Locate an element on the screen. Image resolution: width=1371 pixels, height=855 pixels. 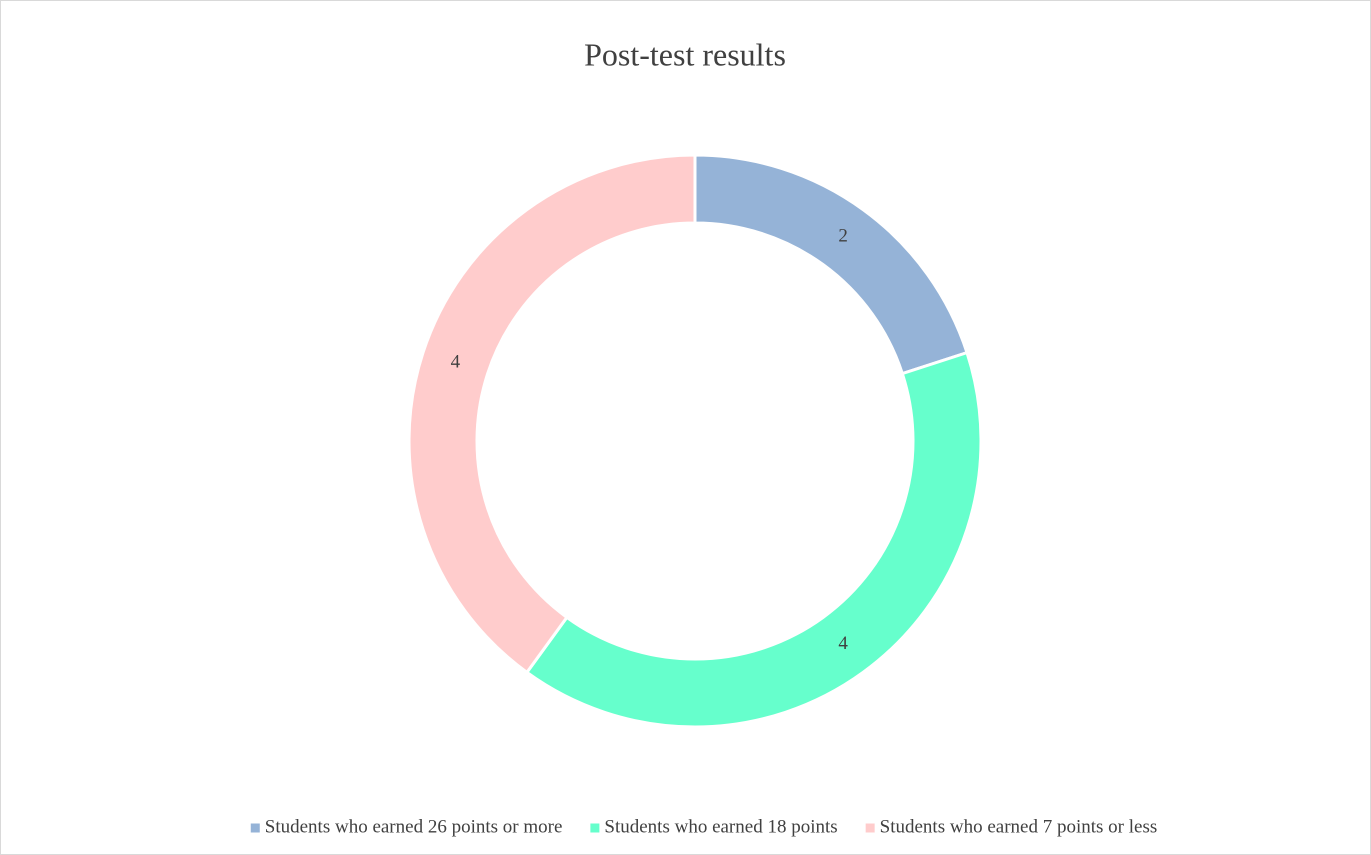
chart-title: Post-test results is located at coordinates (685, 54).